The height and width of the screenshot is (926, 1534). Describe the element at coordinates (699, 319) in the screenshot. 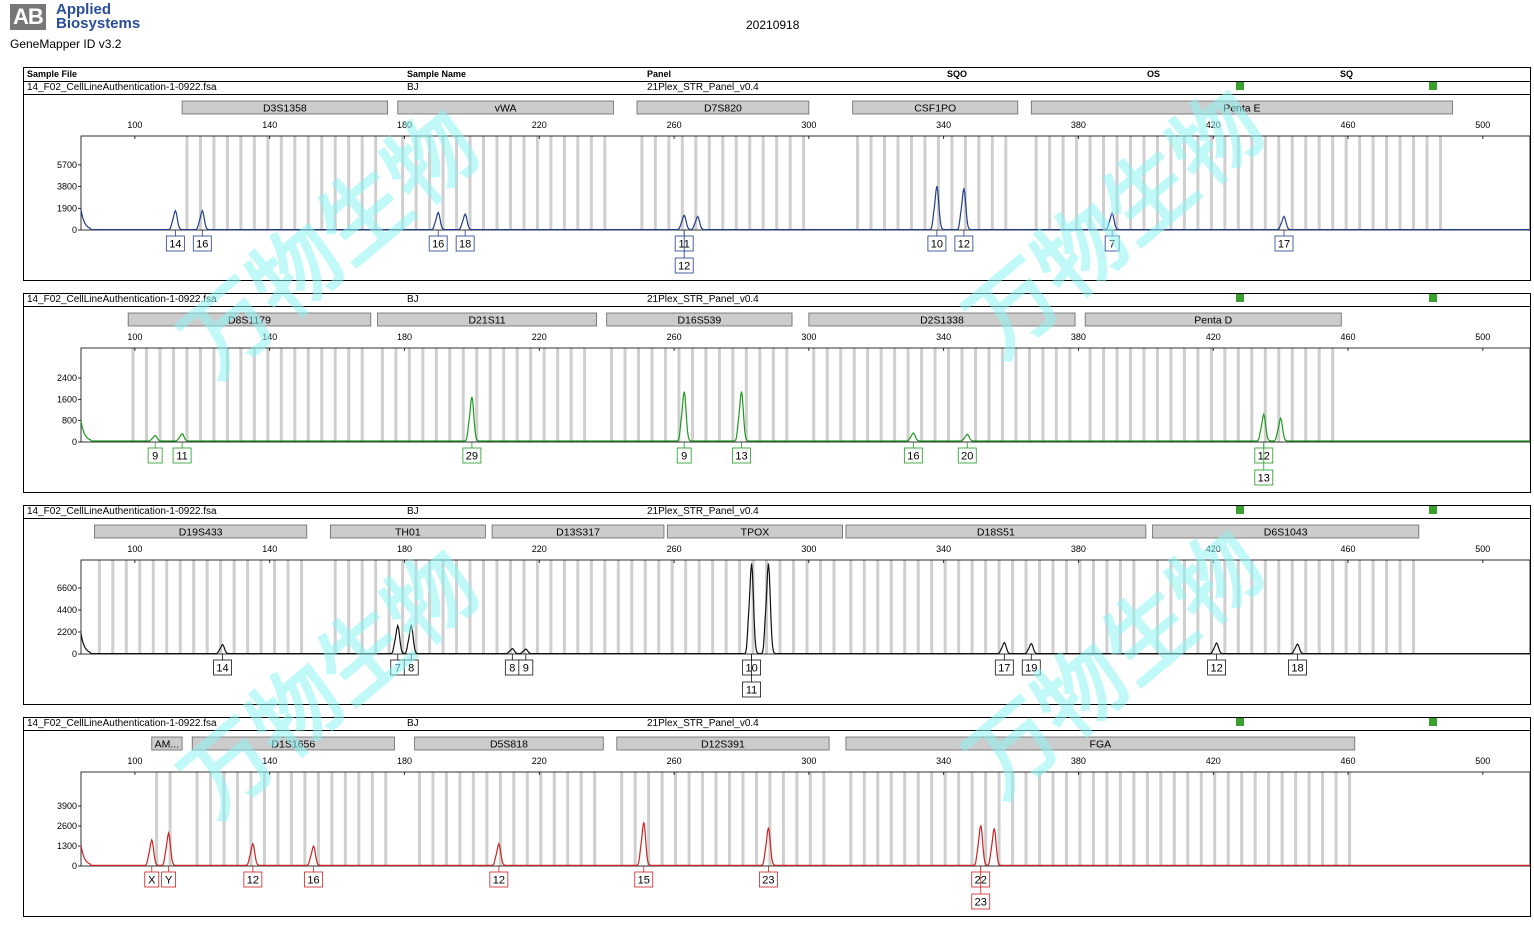

I see `locus-bar: D16S539` at that location.